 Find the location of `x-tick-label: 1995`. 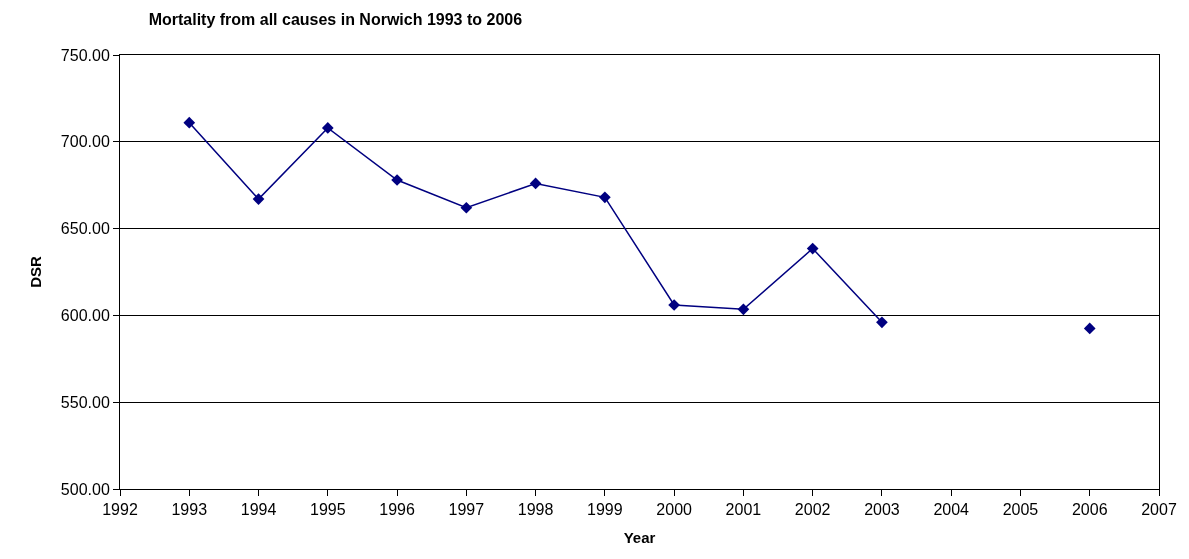

x-tick-label: 1995 is located at coordinates (328, 510).